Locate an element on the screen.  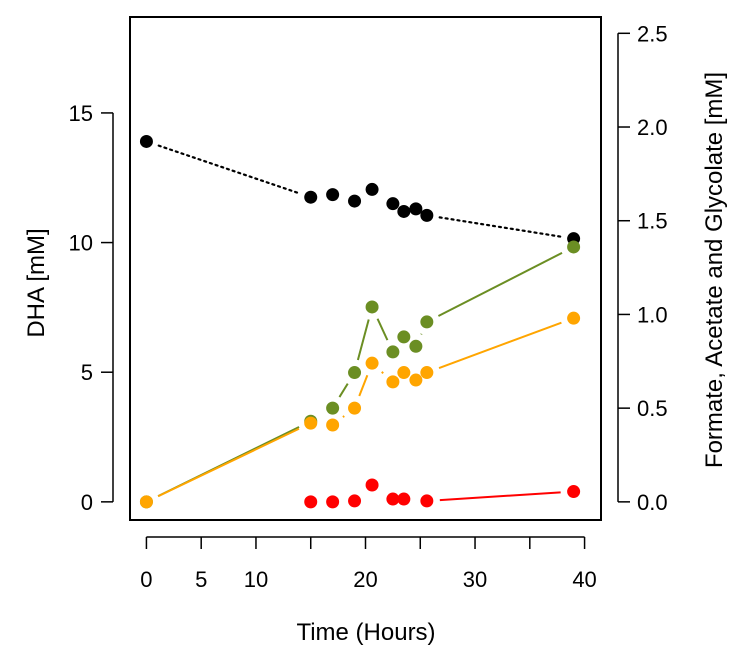
y-axis-left-title: DHA [mM] is located at coordinates (36, 282).